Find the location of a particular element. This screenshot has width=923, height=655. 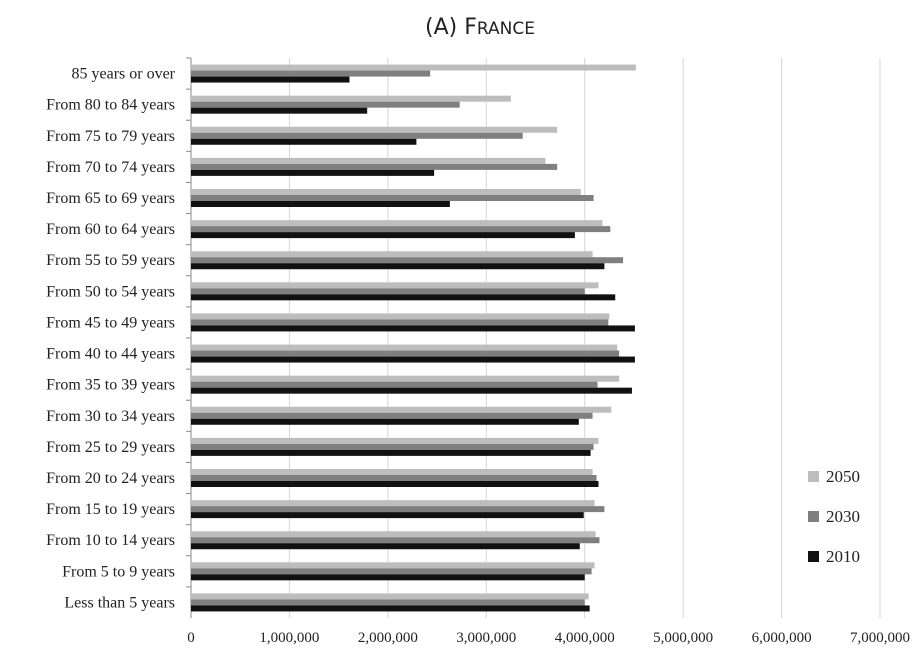

bar-from-70-to-74-years-2010 is located at coordinates (313, 172).